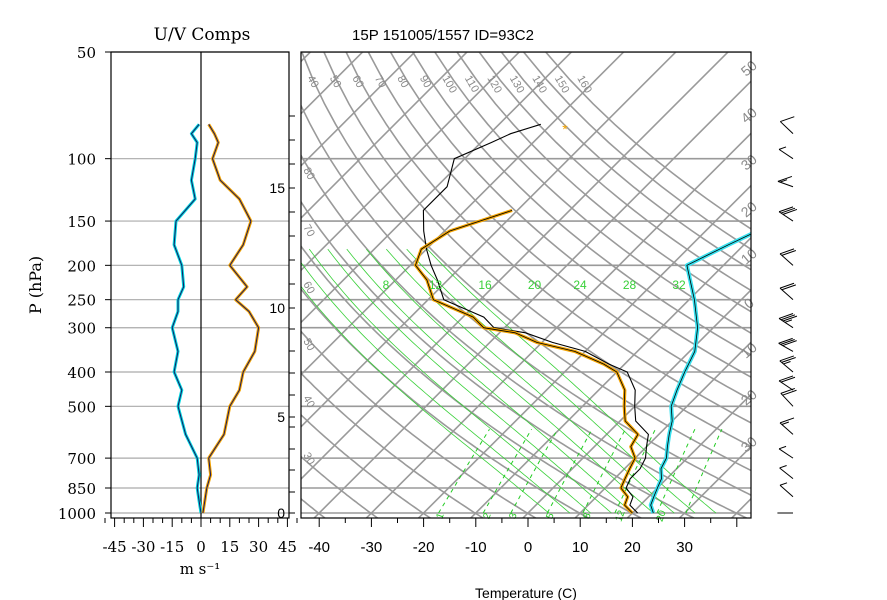 Image resolution: width=887 pixels, height=600 pixels. What do you see at coordinates (523, 537) in the screenshot?
I see `temperature-ticks: -40 -30 -20 -10 0 10 20 30` at bounding box center [523, 537].